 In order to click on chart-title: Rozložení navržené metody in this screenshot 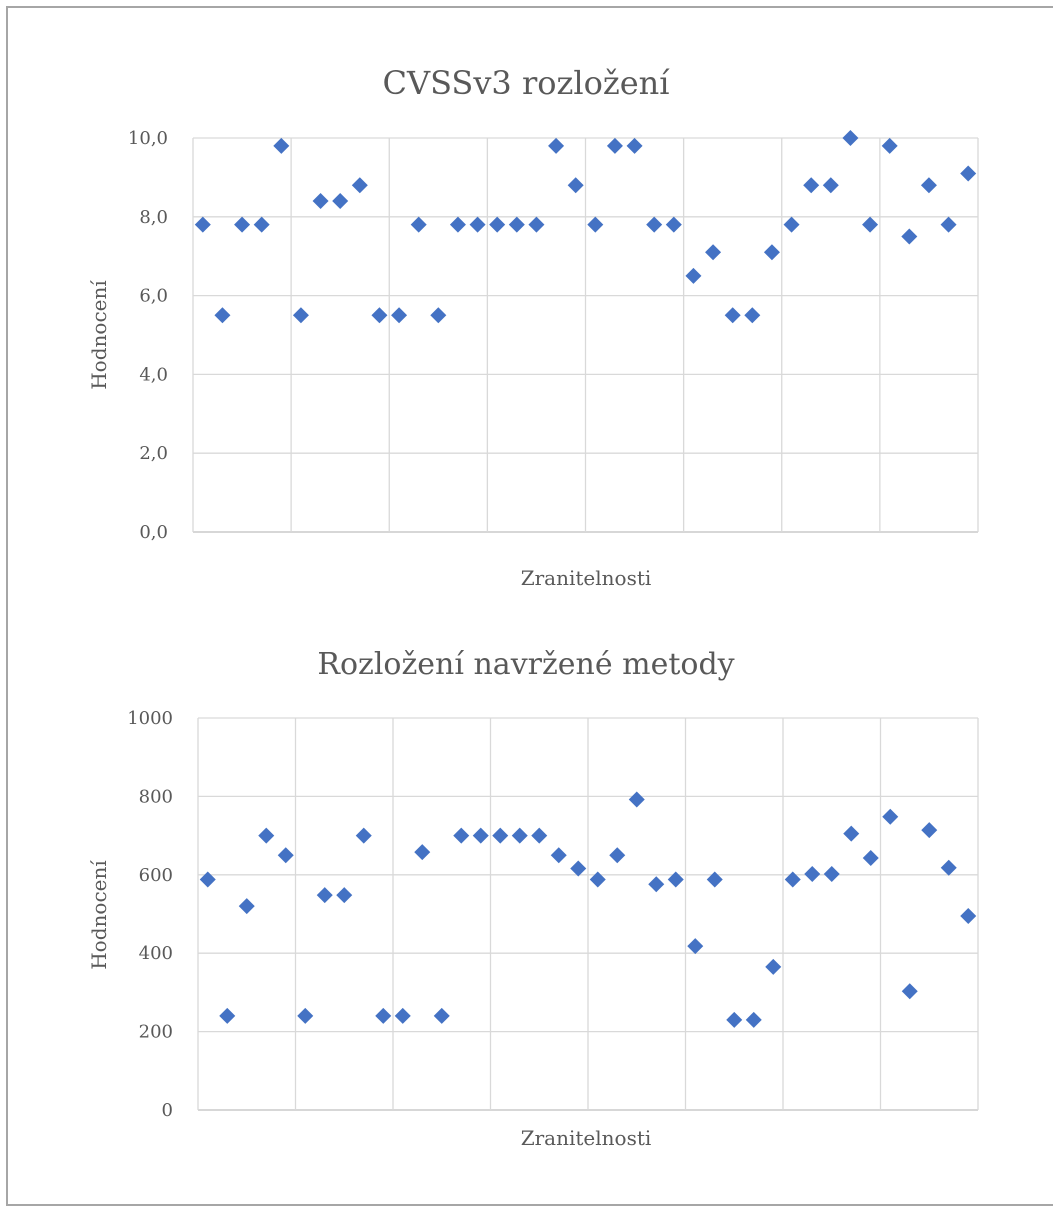, I will do `click(525, 664)`.